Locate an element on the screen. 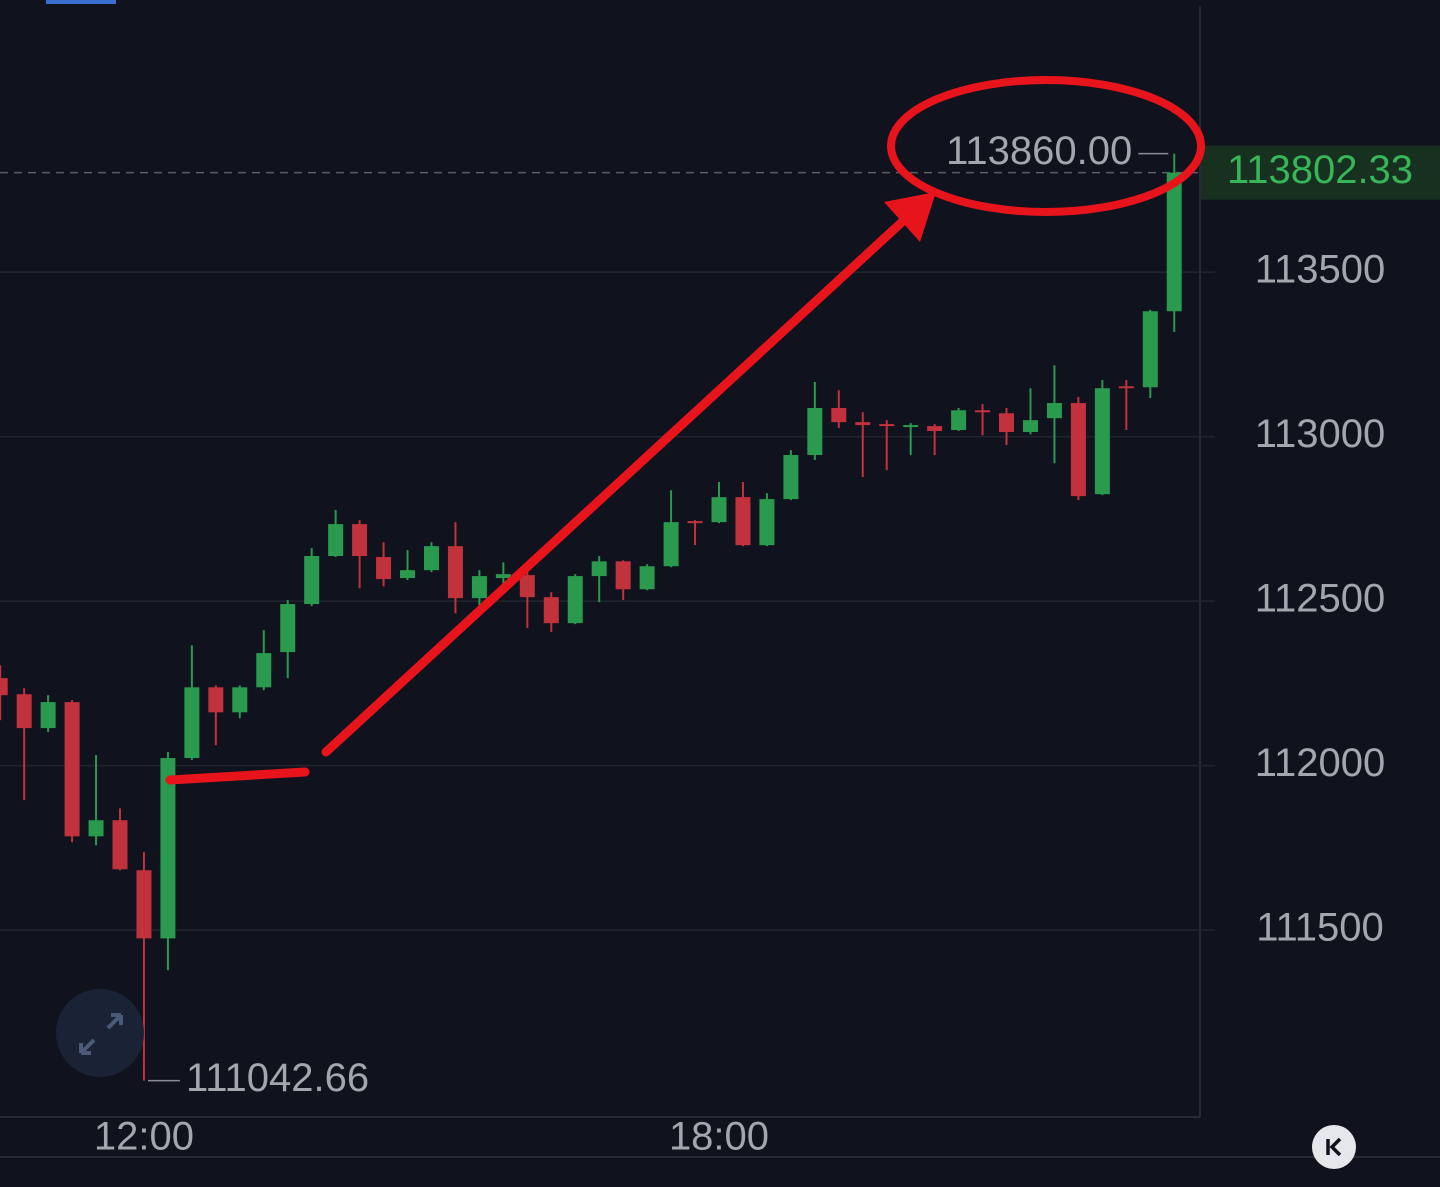 Image resolution: width=1440 pixels, height=1187 pixels. y-tick-label: 113500 is located at coordinates (1320, 270).